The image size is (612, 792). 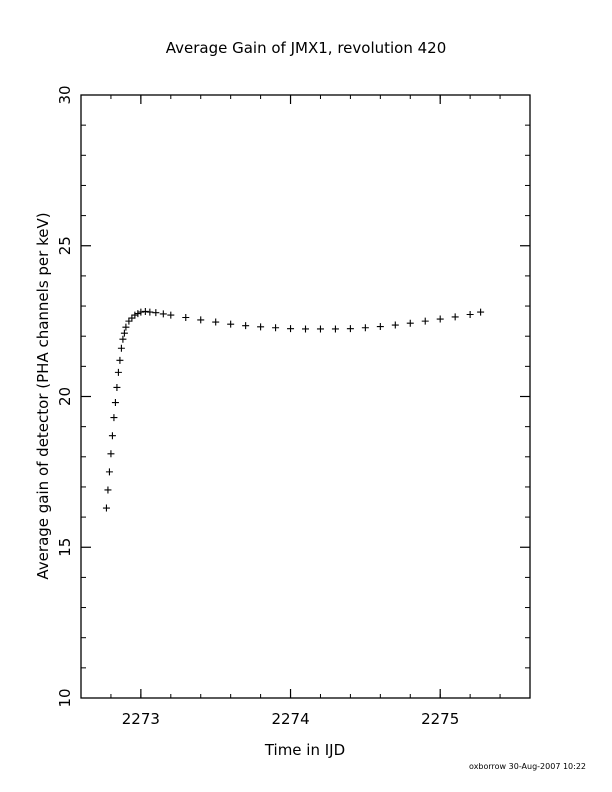 I want to click on footer-credit: oxborrow 30-Aug-2007 10:22, so click(x=527, y=766).